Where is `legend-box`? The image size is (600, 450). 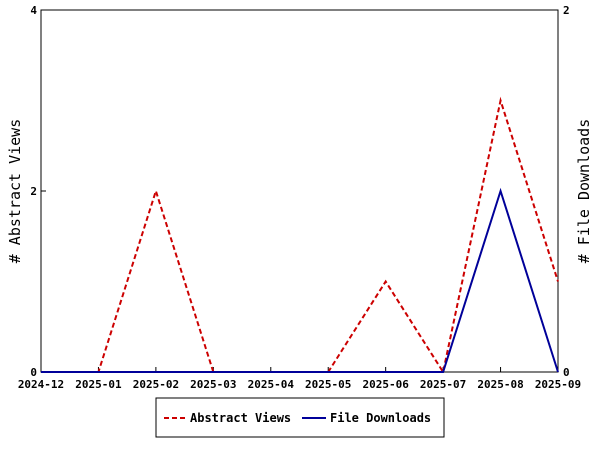 legend-box is located at coordinates (300, 417).